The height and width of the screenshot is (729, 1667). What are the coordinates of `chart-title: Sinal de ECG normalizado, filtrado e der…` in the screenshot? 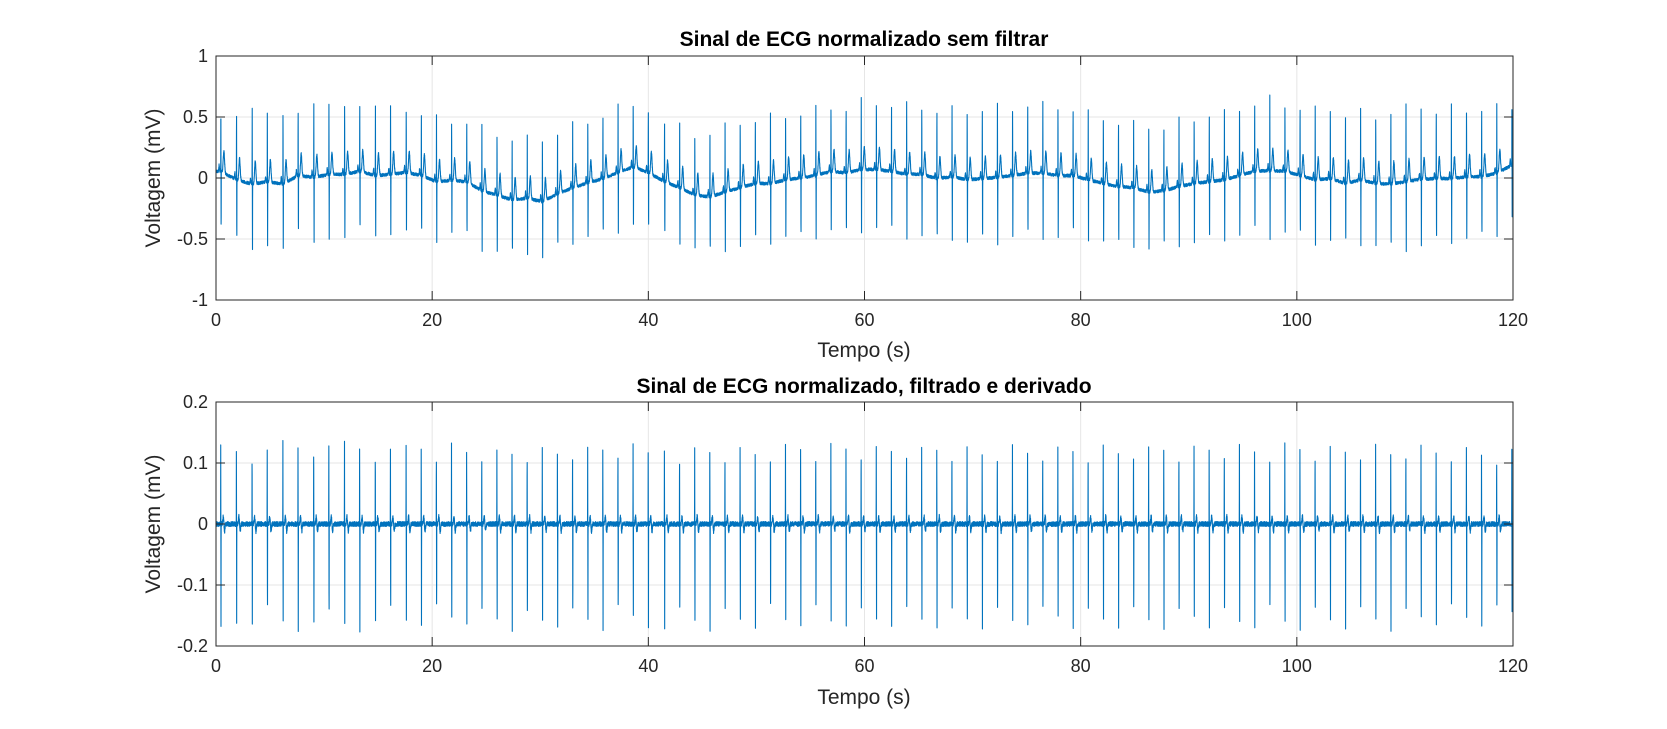 It's located at (863, 386).